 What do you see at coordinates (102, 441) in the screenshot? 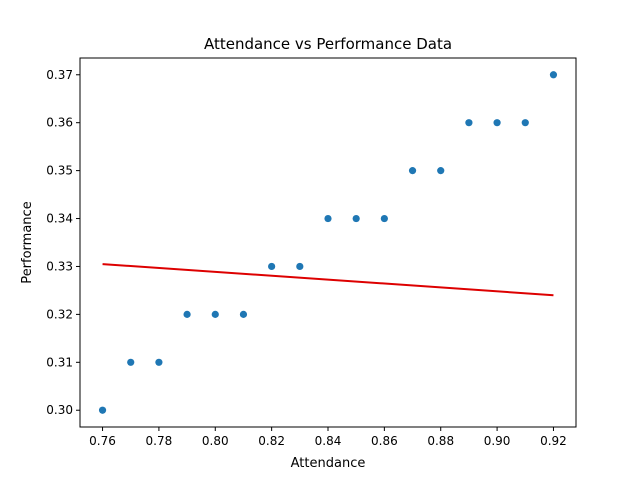
I see `x-tick-label-0: 0.76` at bounding box center [102, 441].